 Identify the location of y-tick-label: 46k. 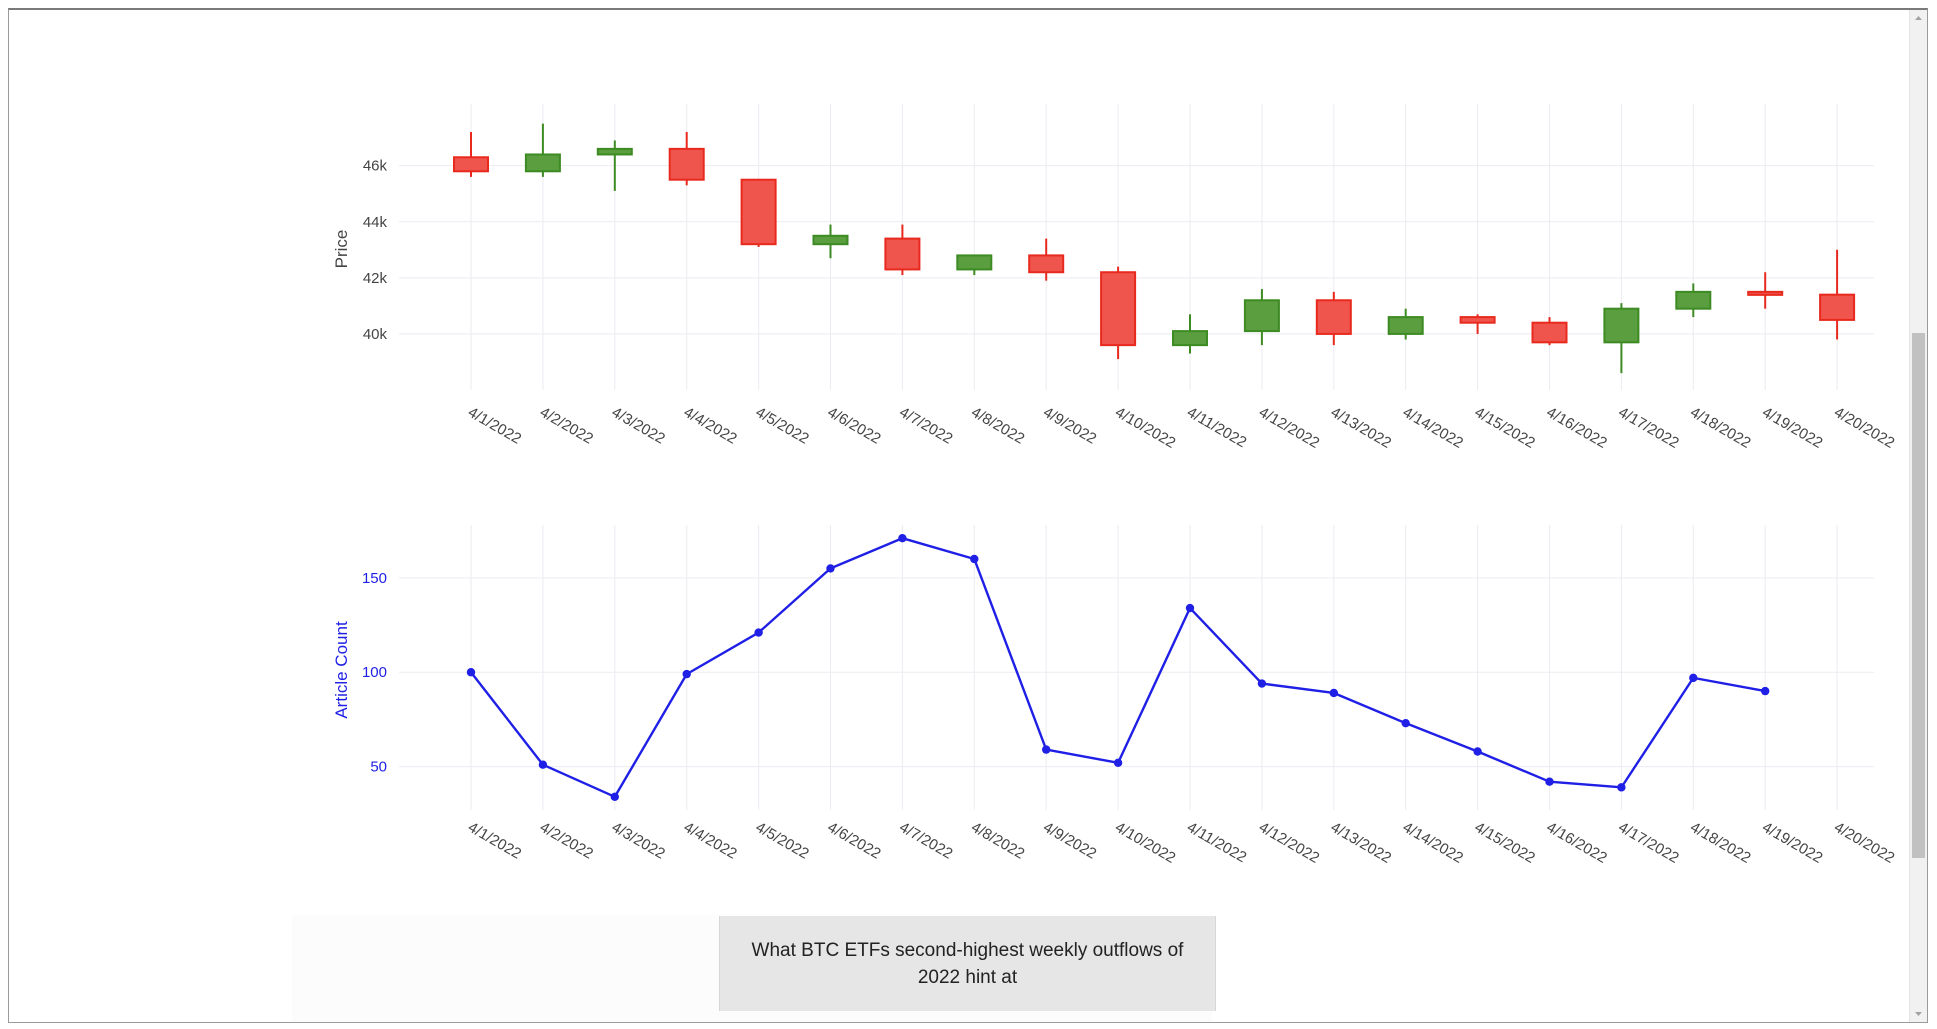
(375, 166).